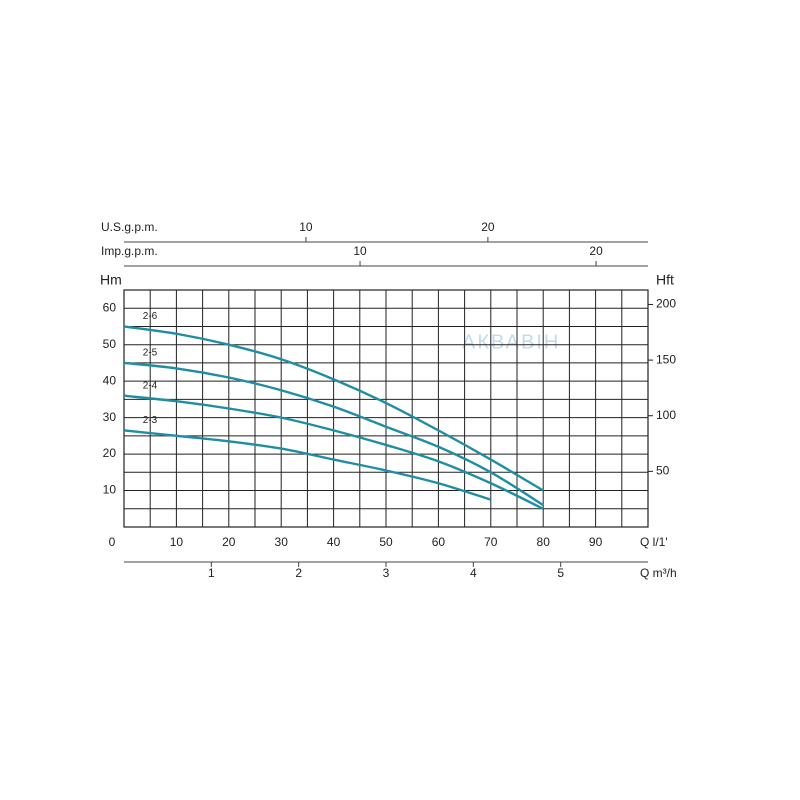  What do you see at coordinates (150, 316) in the screenshot?
I see `series-label: 2-6` at bounding box center [150, 316].